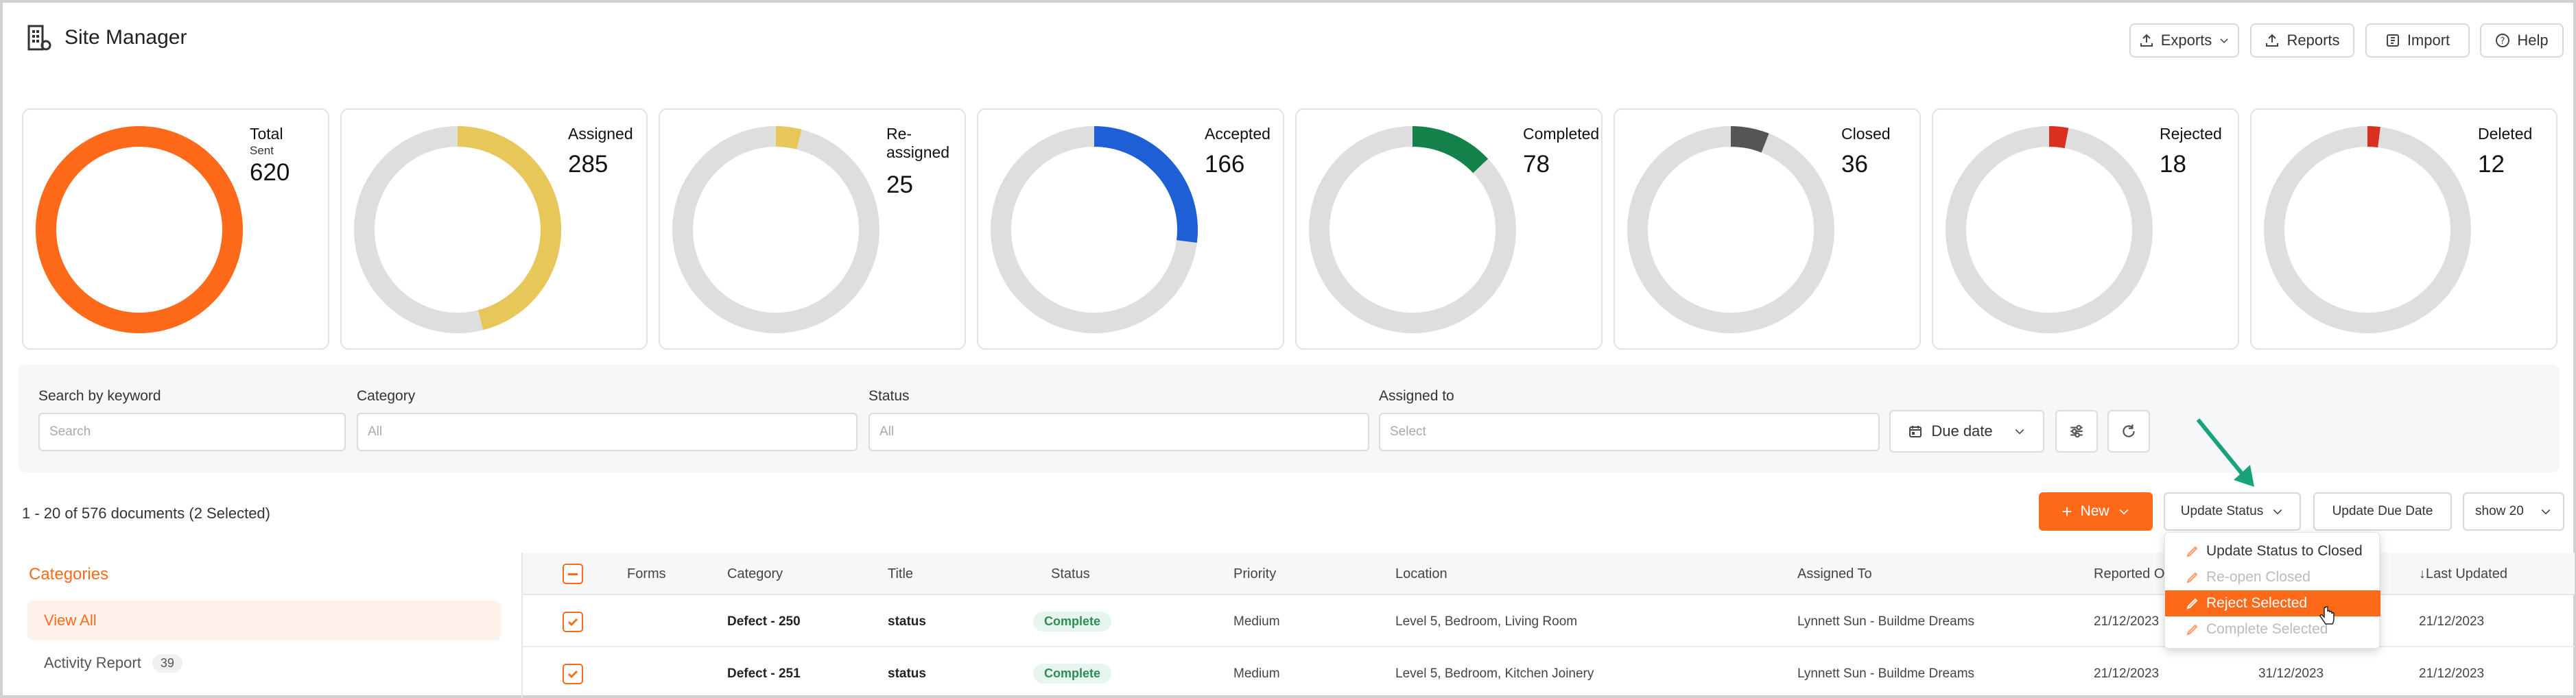 This screenshot has width=2576, height=698. What do you see at coordinates (607, 432) in the screenshot?
I see `category-select: All` at bounding box center [607, 432].